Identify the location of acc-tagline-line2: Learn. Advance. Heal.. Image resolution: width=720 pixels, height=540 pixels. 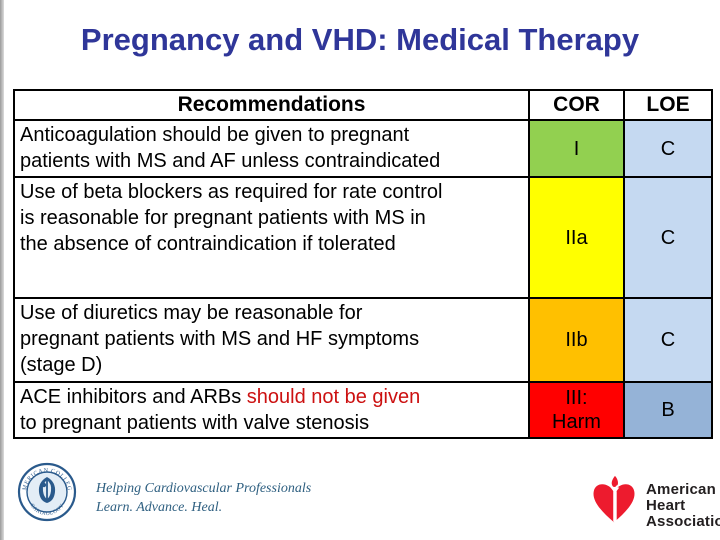
(159, 507).